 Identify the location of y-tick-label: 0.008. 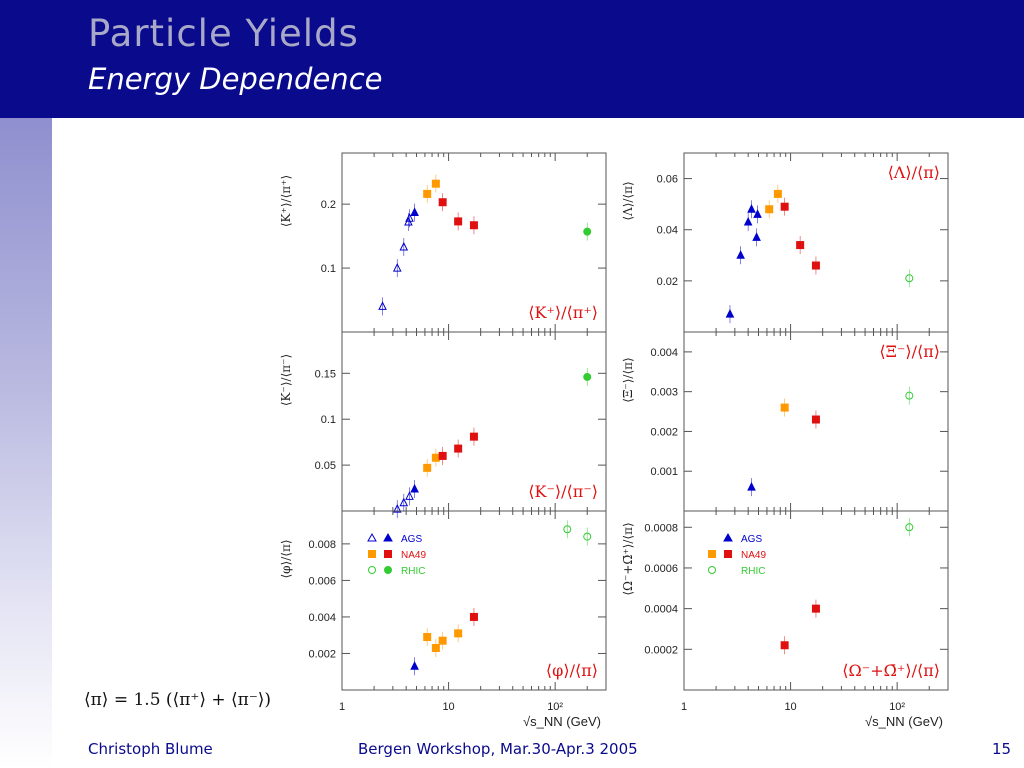
(322, 545).